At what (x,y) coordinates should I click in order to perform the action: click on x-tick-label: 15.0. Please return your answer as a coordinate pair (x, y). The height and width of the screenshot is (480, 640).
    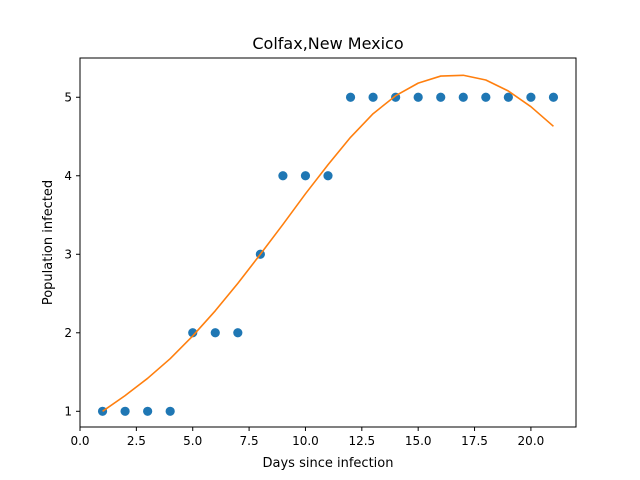
    Looking at the image, I should click on (418, 441).